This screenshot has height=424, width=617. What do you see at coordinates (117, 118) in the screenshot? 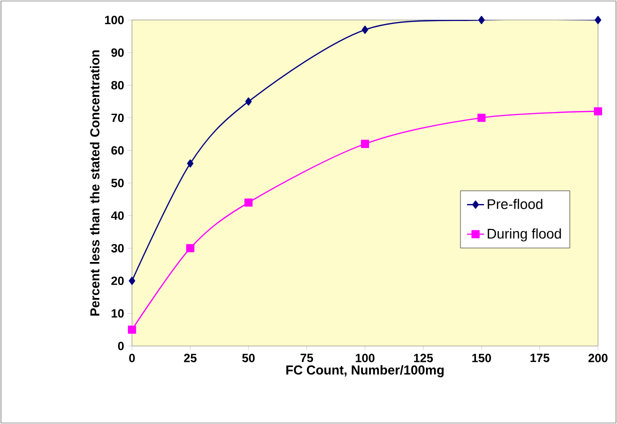
I see `y-tick-label: 70` at bounding box center [117, 118].